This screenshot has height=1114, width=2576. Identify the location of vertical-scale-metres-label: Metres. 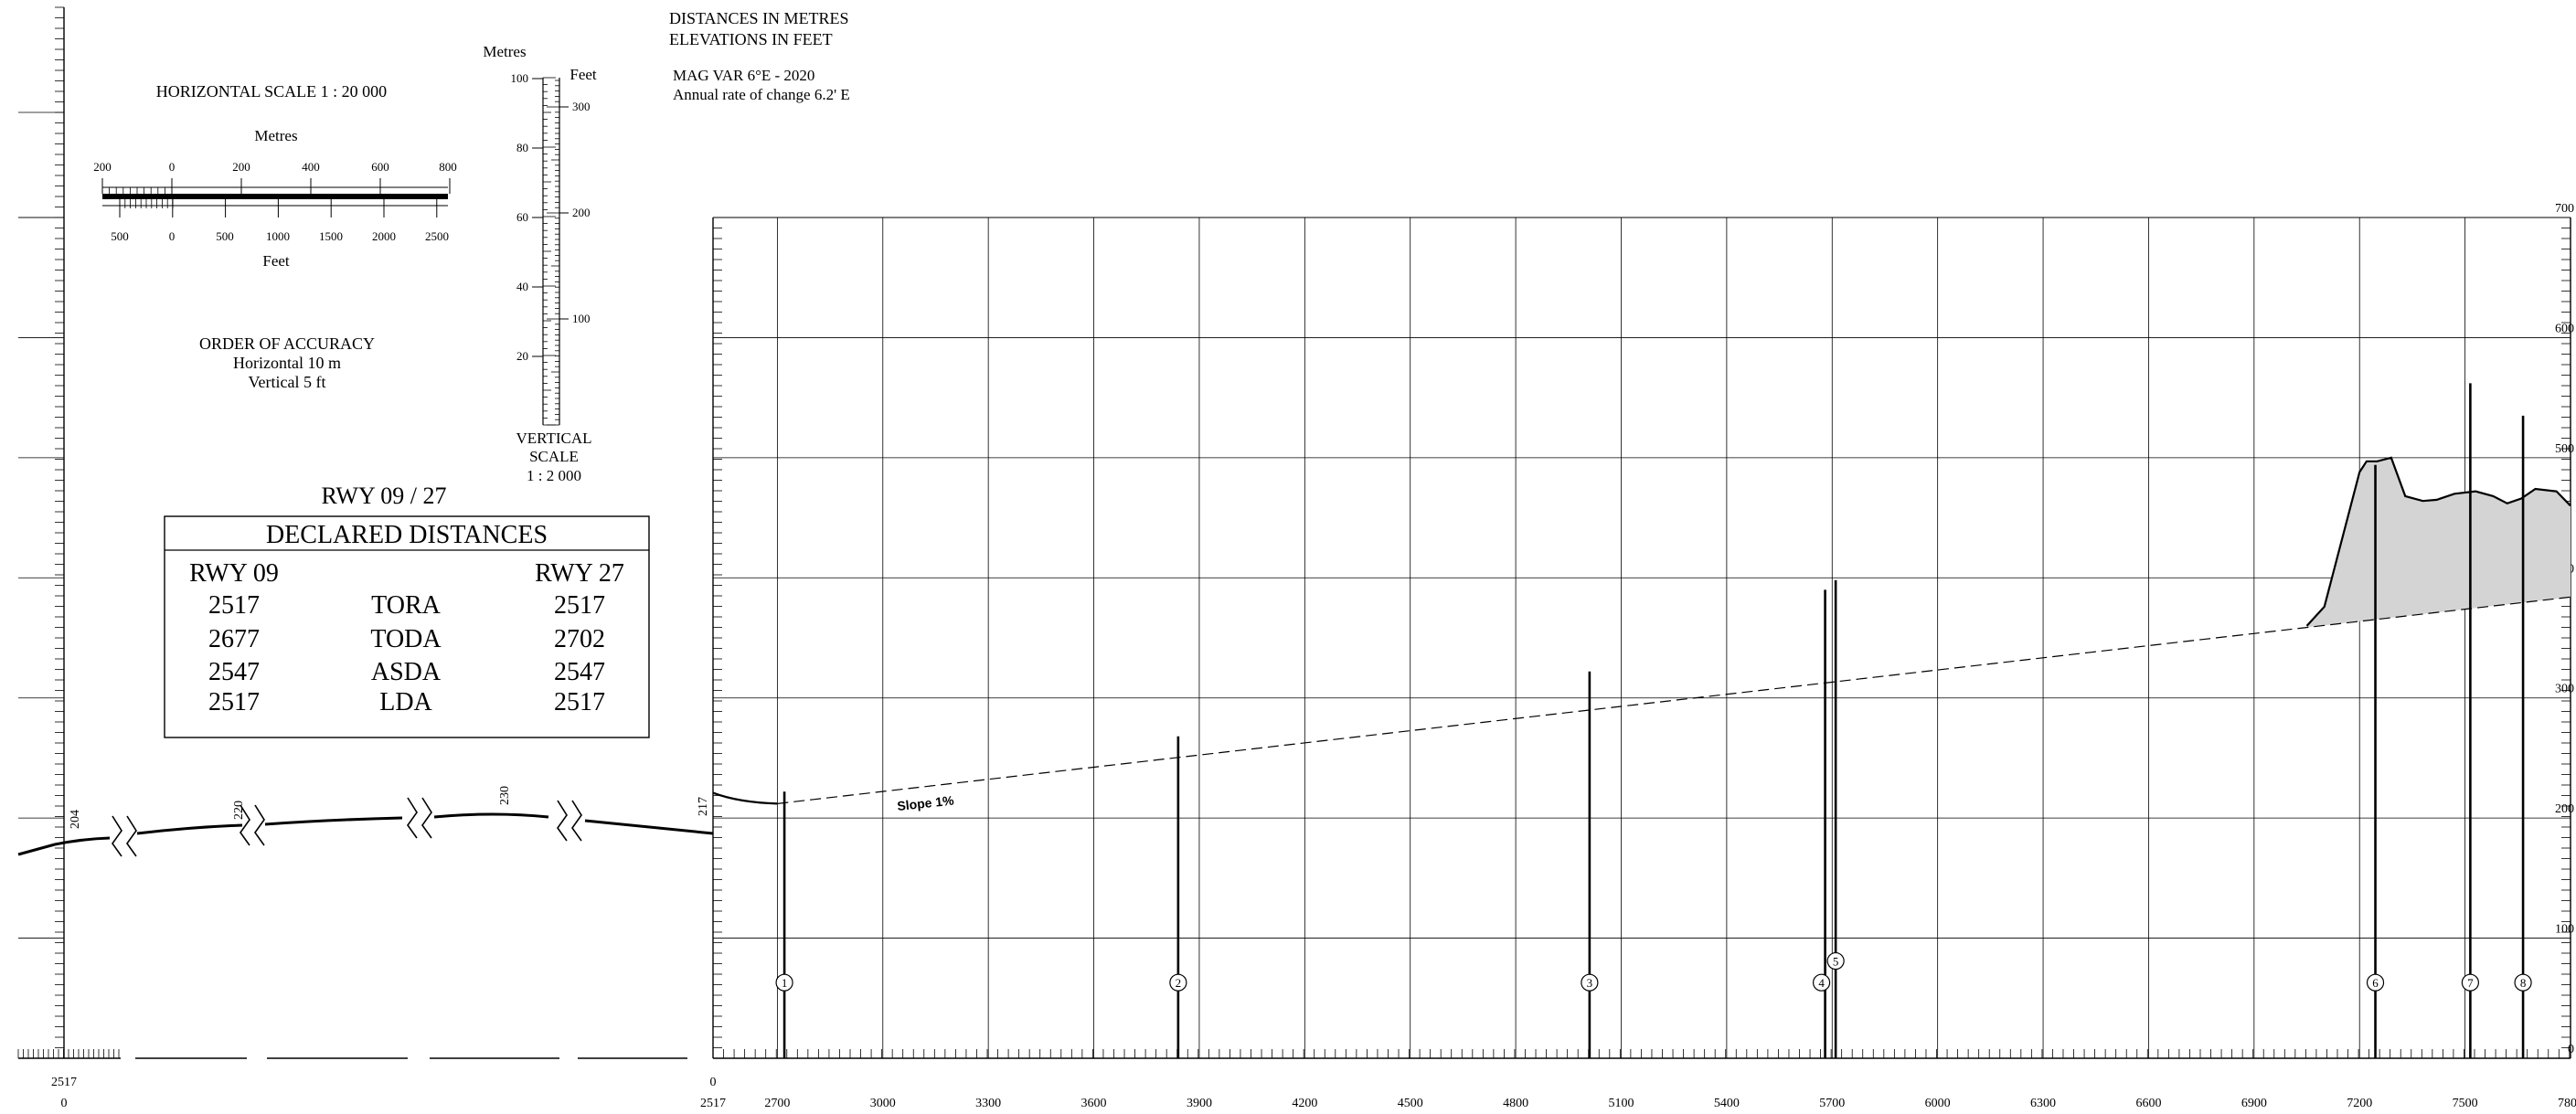
(505, 51).